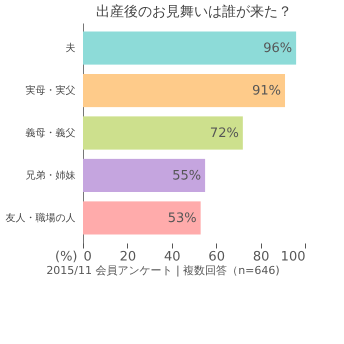 This screenshot has width=344, height=344. Describe the element at coordinates (293, 257) in the screenshot. I see `x-tick-label: 100` at that location.